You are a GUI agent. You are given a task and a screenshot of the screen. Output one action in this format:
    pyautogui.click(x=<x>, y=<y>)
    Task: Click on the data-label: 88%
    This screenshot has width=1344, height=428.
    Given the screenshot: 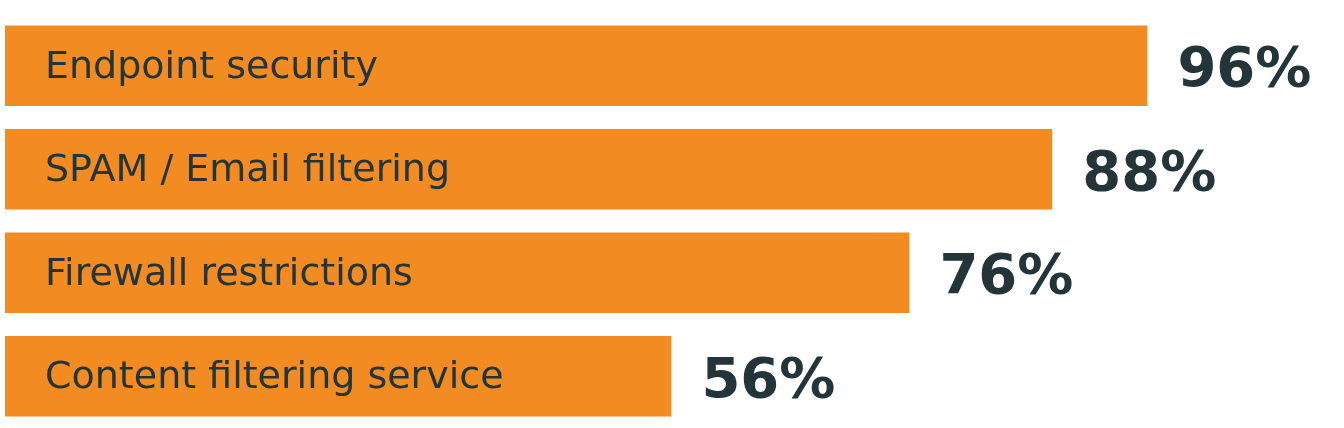 What is the action you would take?
    pyautogui.click(x=1149, y=170)
    